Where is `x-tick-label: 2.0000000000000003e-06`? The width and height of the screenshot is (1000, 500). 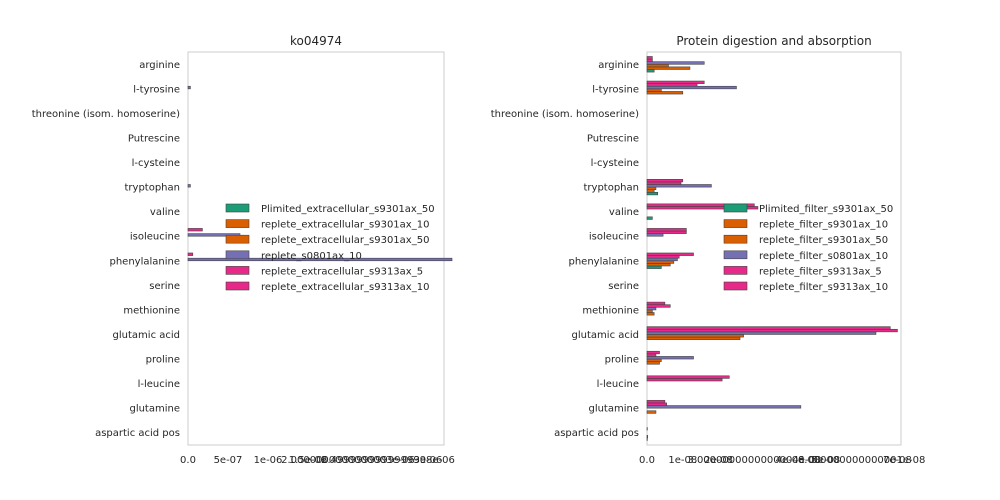
x-tick-label: 2.0000000000000003e-06 is located at coordinates (348, 460).